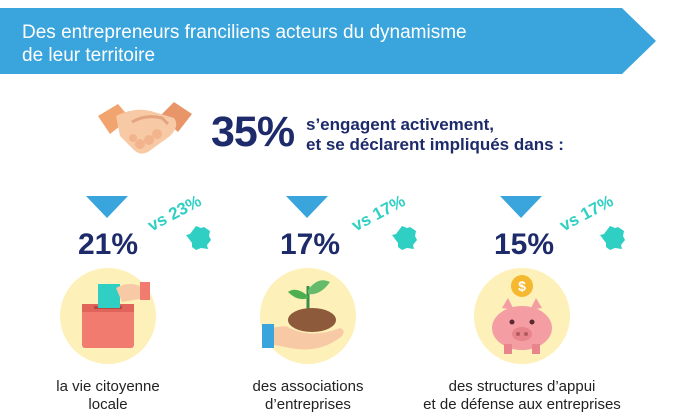 Image resolution: width=676 pixels, height=419 pixels. Describe the element at coordinates (108, 316) in the screenshot. I see `ballot-box-icon` at that location.